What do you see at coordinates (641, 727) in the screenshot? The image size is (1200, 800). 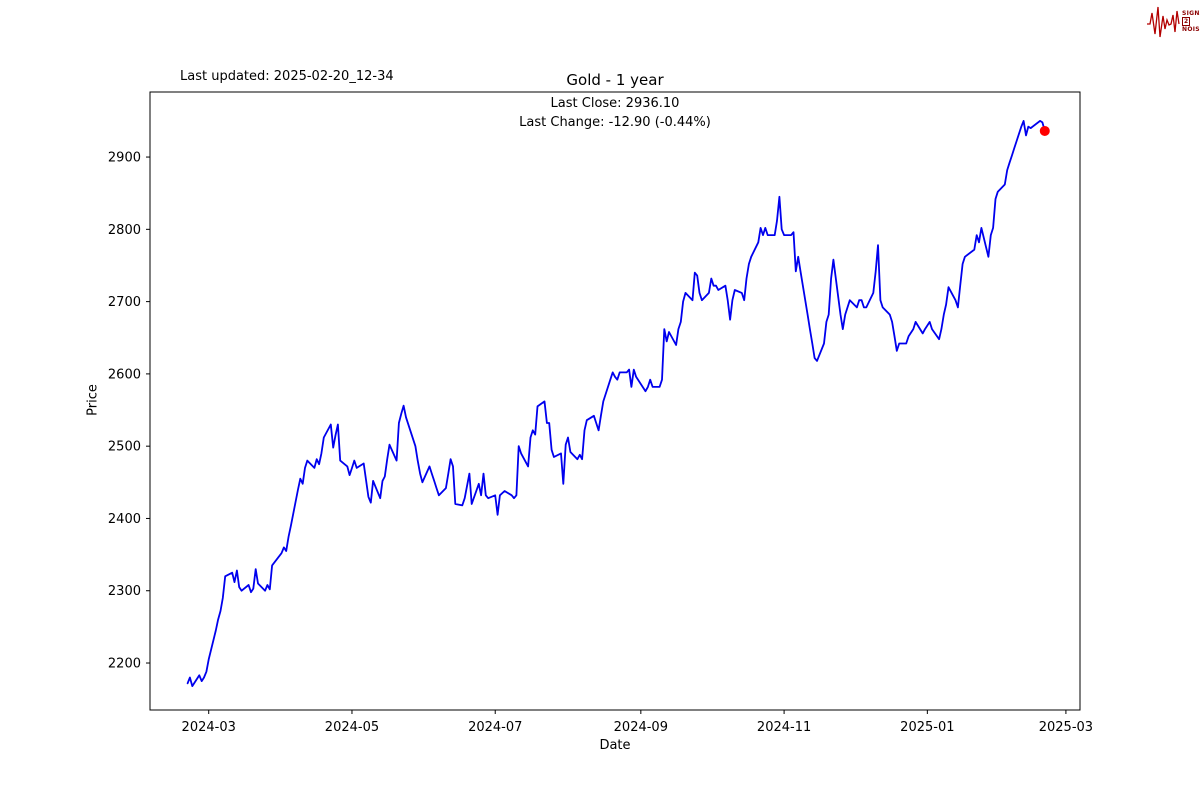 I see `x-tick-label: 2024-09` at bounding box center [641, 727].